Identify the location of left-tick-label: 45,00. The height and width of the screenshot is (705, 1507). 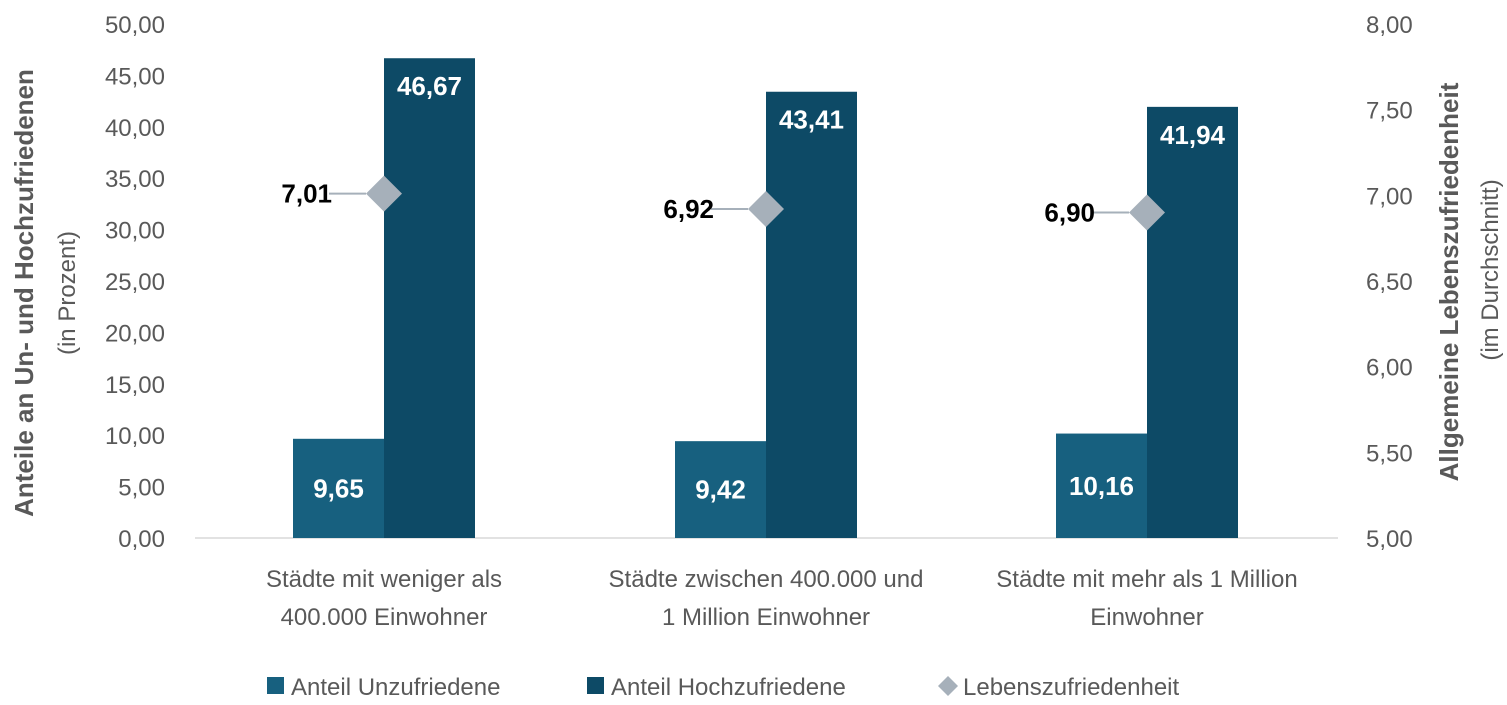
(135, 76).